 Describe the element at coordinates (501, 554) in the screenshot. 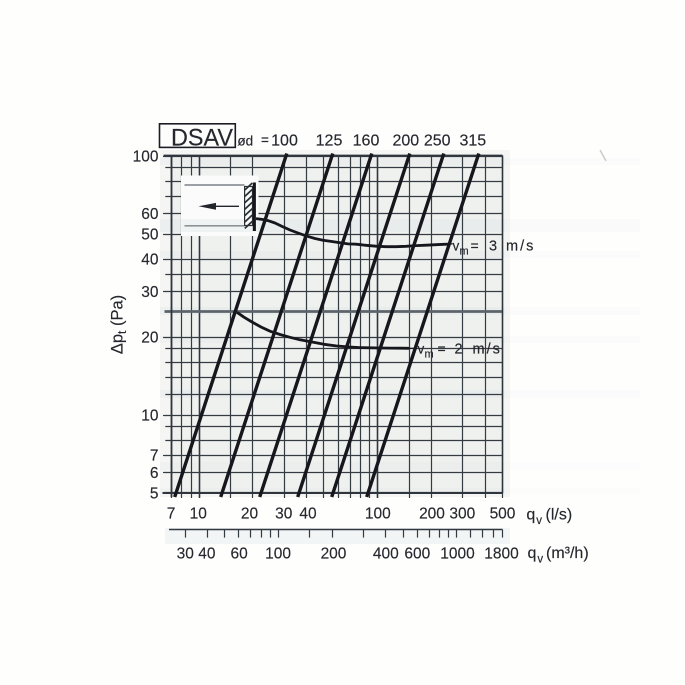

I see `svg-text: 1800` at that location.